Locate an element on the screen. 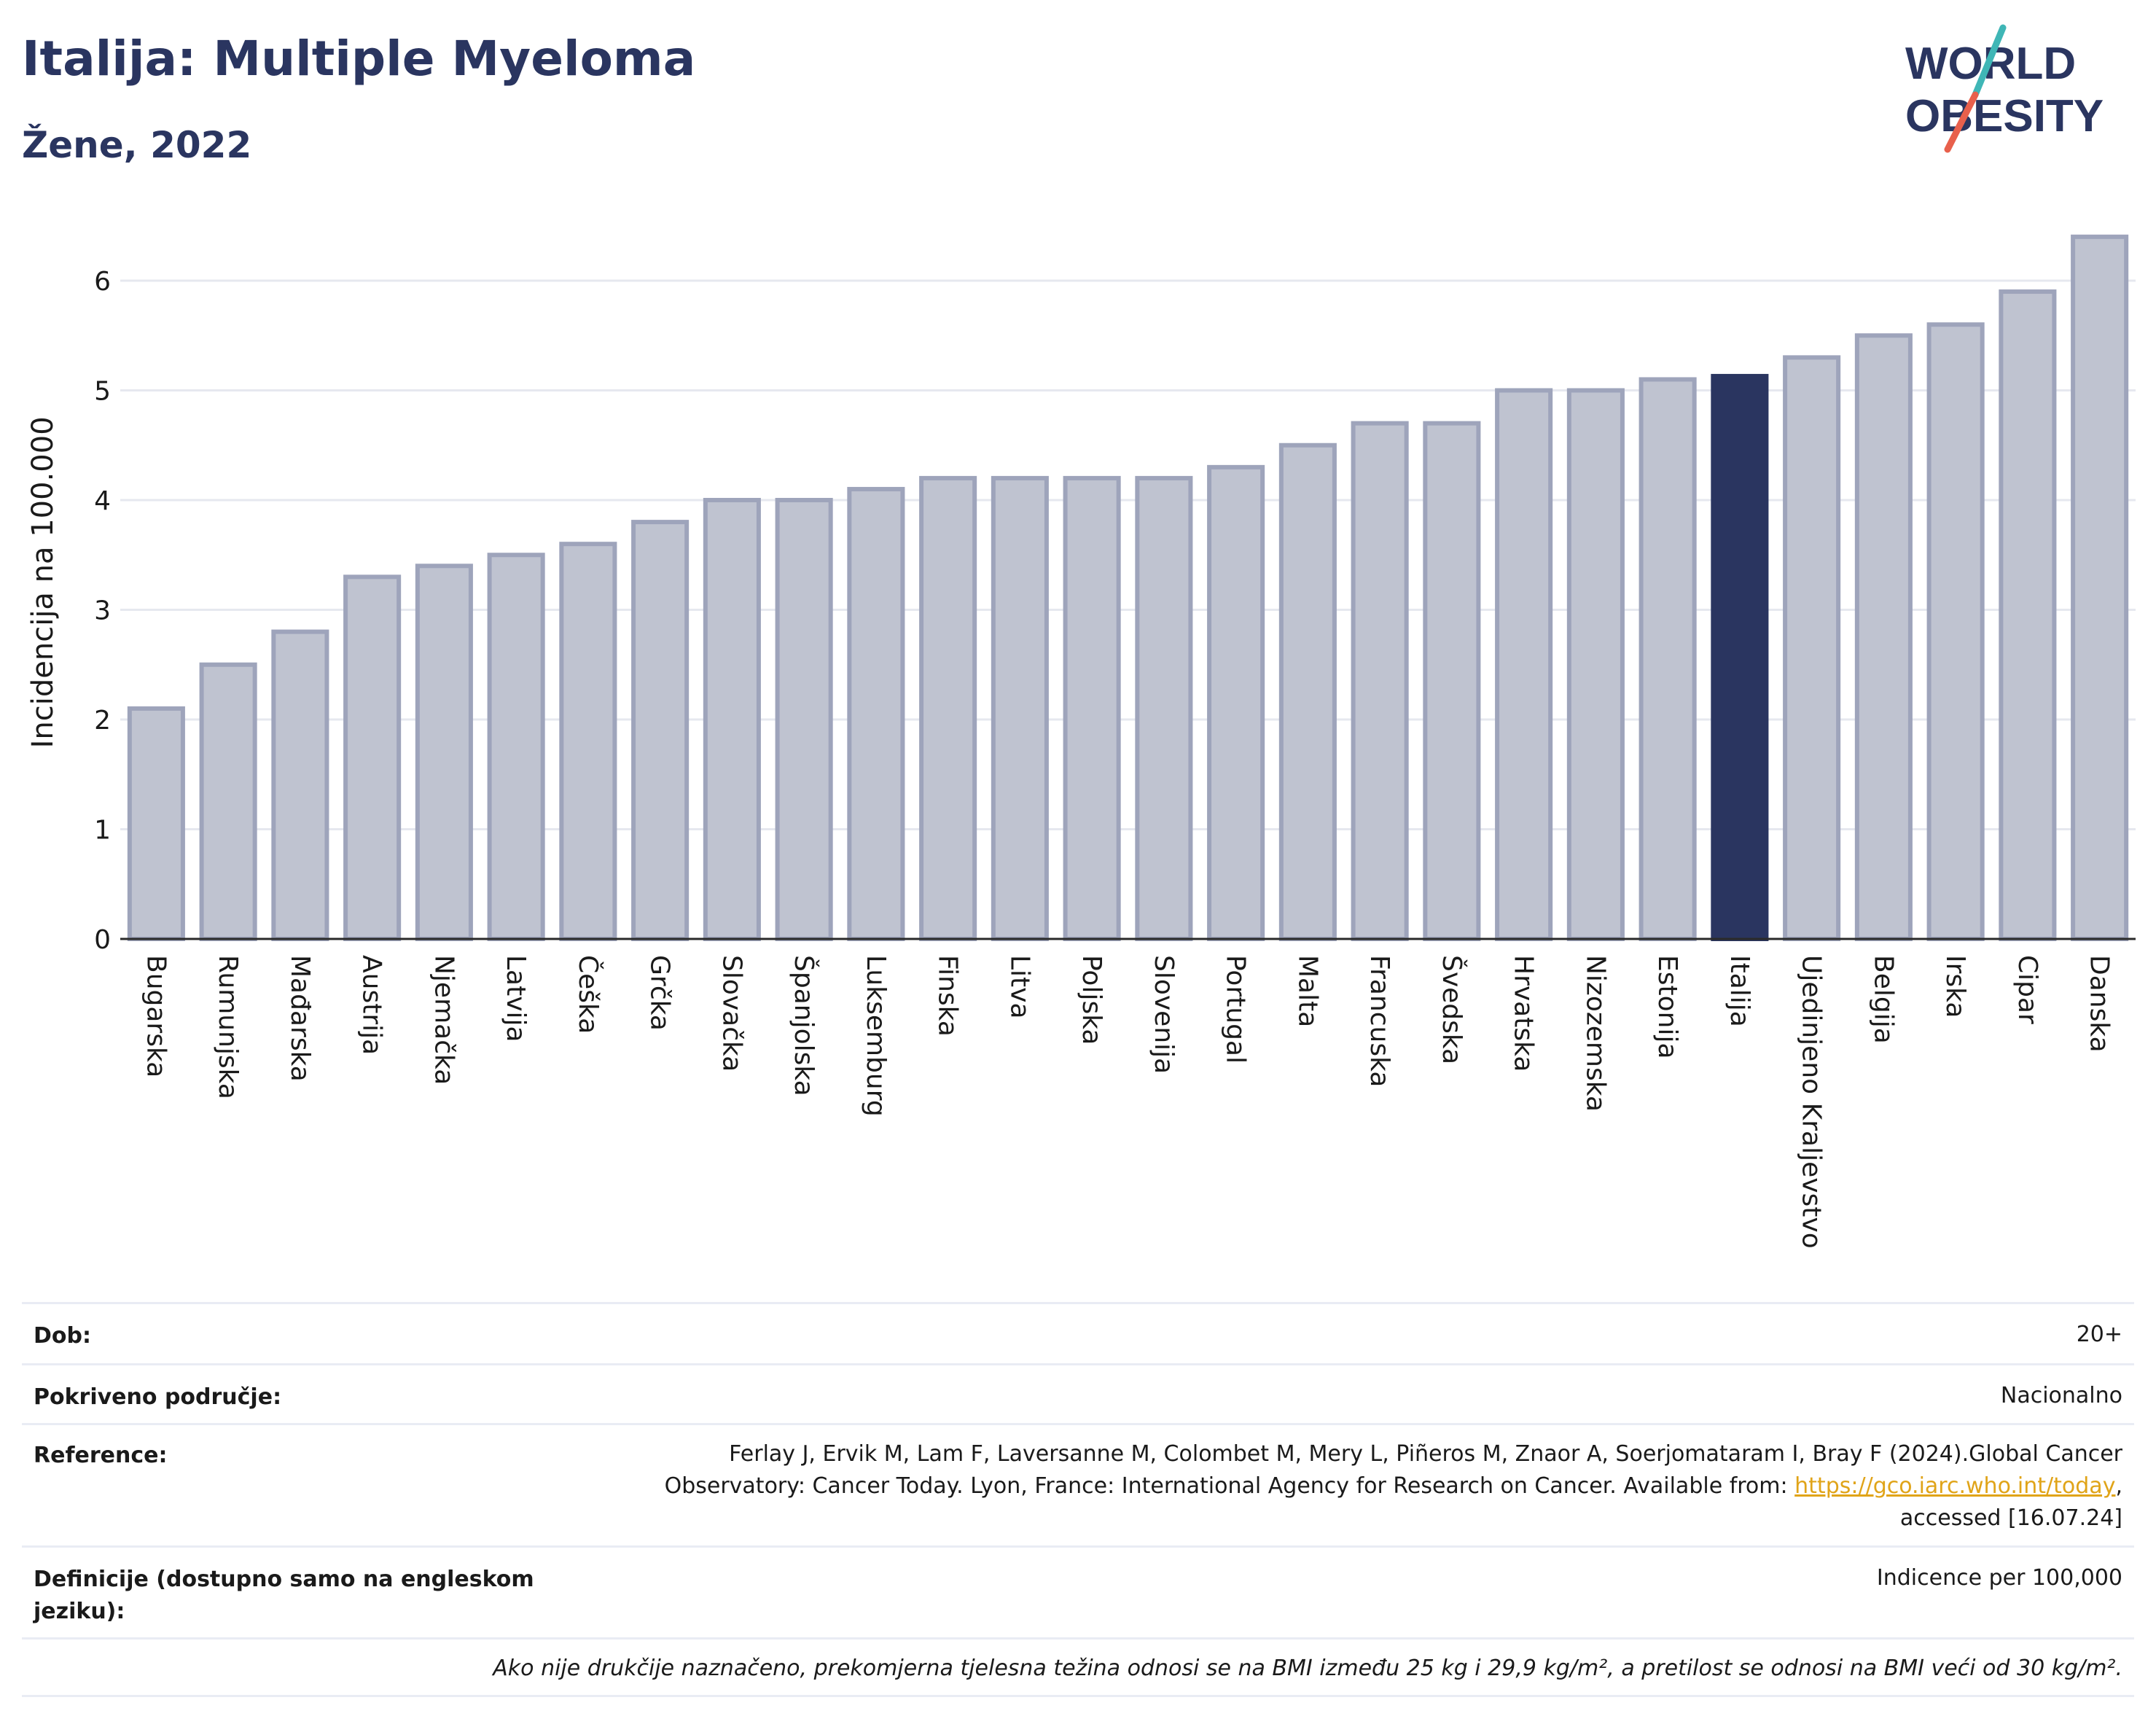 Image resolution: width=2156 pixels, height=1735 pixels. y-axis-label: Incidencija na 100.000 is located at coordinates (43, 582).